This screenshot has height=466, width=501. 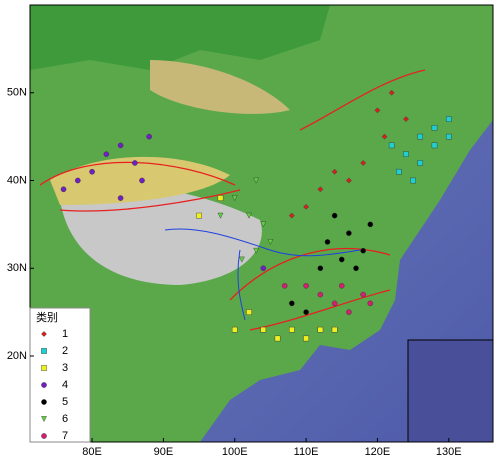 I want to click on y-tick-label: 50N, so click(x=17, y=93).